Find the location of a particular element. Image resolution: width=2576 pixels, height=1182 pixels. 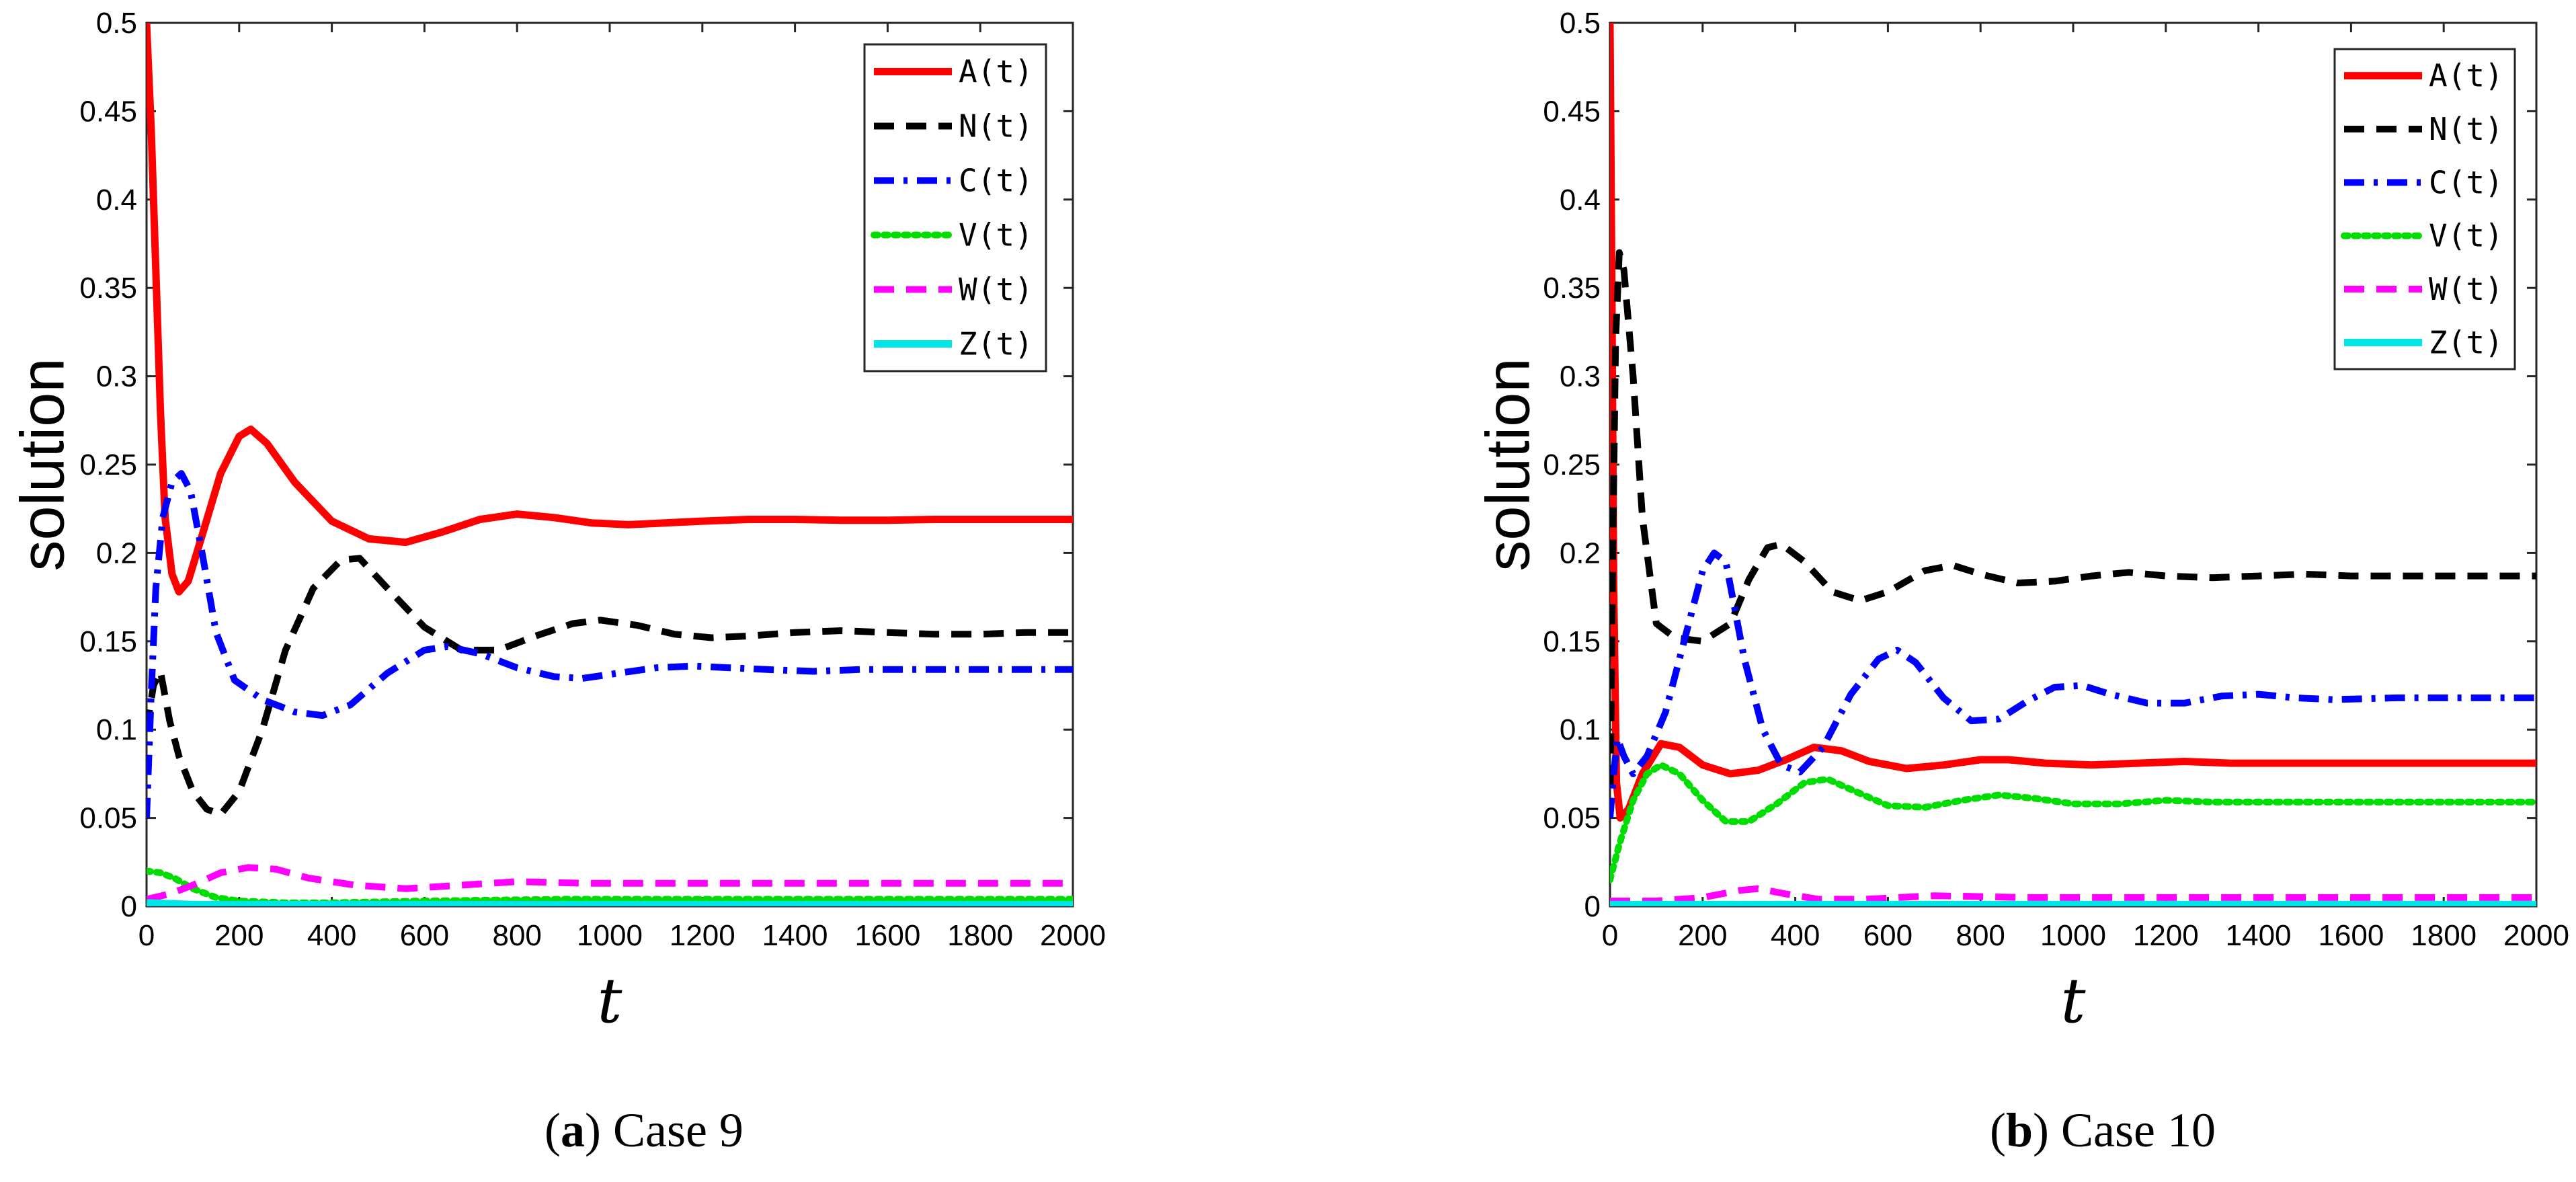

caption-b: (b) Case 10 is located at coordinates (2103, 1130).